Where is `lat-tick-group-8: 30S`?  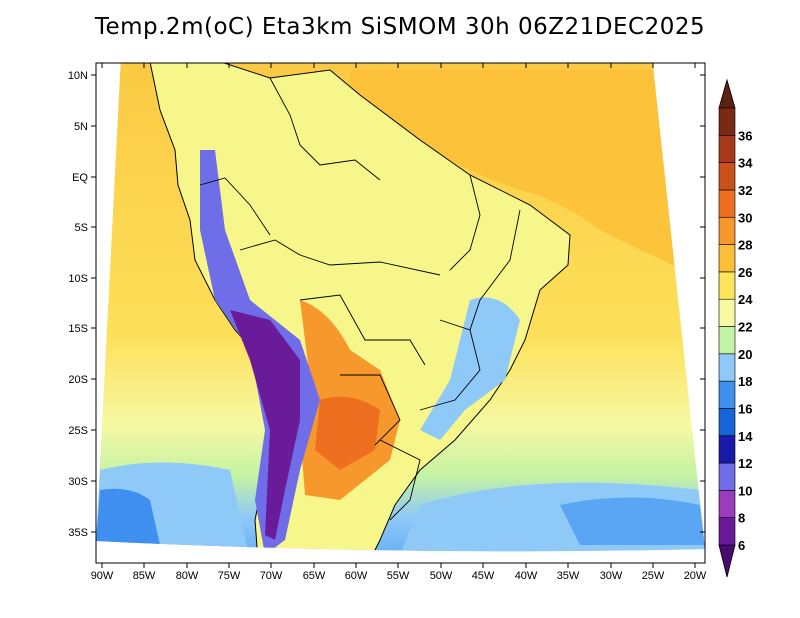 lat-tick-group-8: 30S is located at coordinates (386, 482).